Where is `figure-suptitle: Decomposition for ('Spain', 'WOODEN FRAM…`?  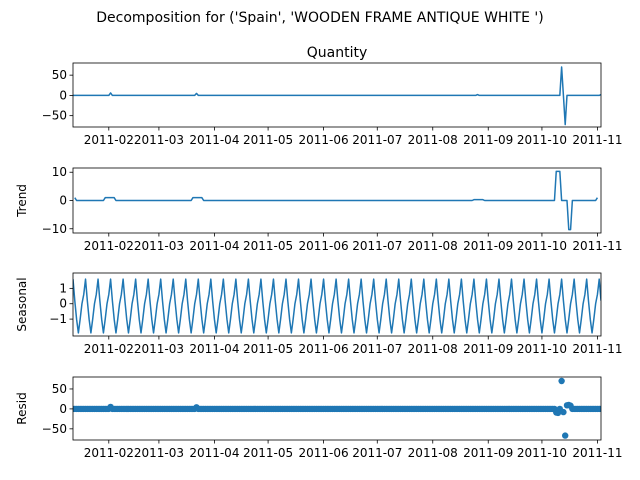
figure-suptitle: Decomposition for ('Spain', 'WOODEN FRAM… is located at coordinates (319, 18).